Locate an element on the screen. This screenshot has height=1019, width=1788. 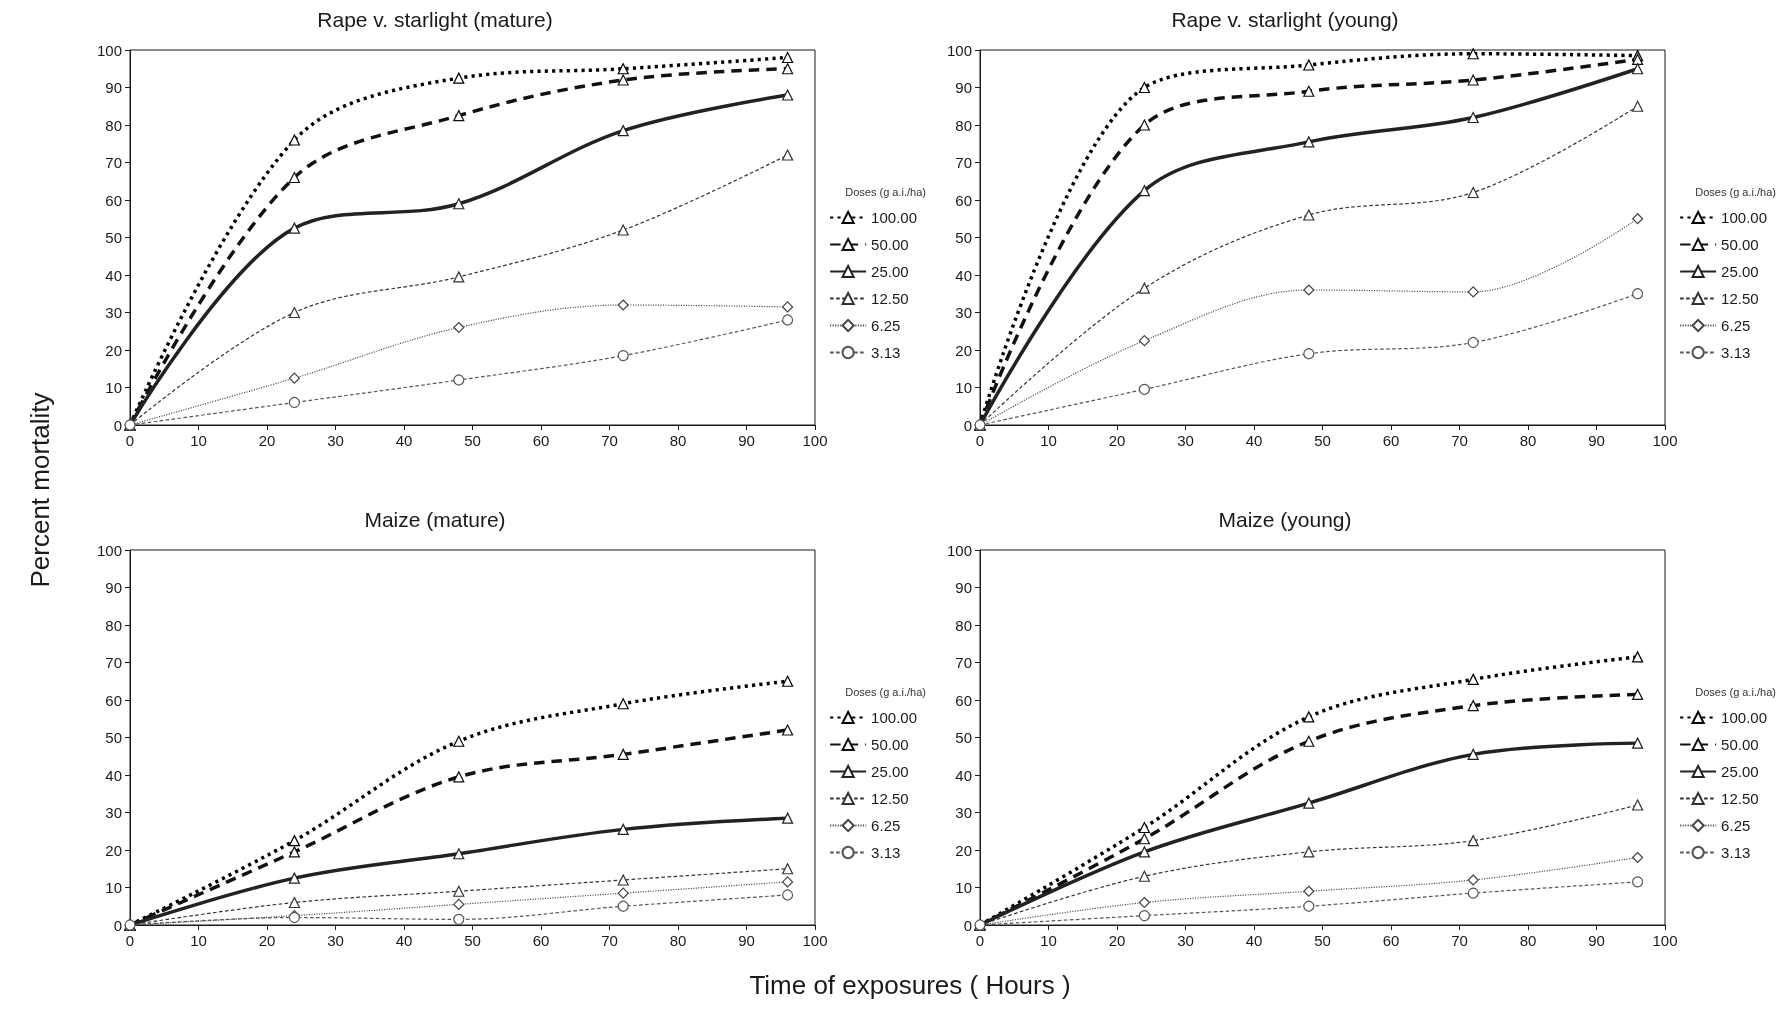
chart-title: Rape v. starlight (young) is located at coordinates (1285, 19).